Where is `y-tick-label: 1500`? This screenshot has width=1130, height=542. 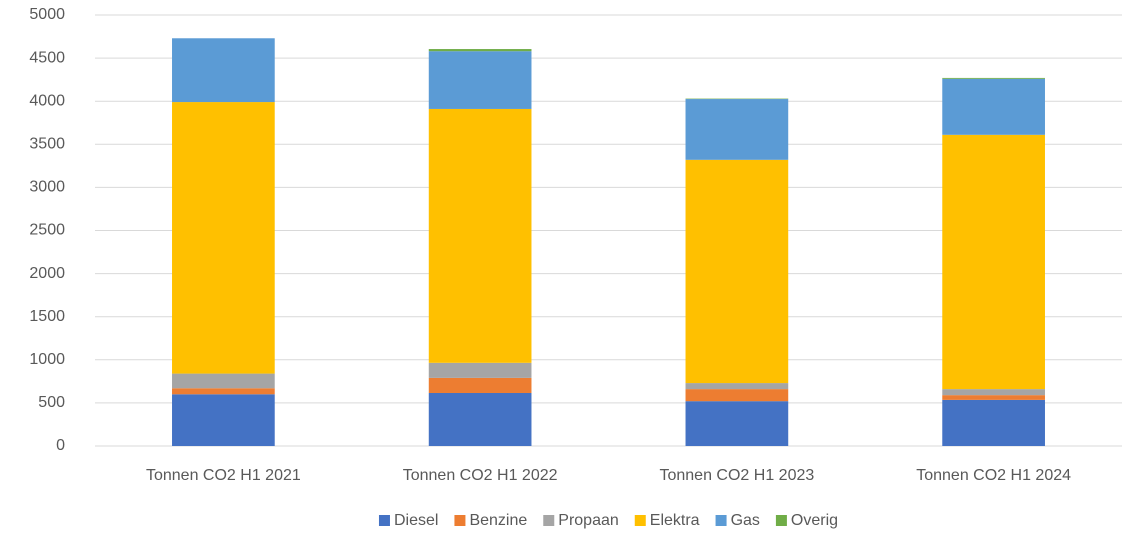 y-tick-label: 1500 is located at coordinates (47, 316).